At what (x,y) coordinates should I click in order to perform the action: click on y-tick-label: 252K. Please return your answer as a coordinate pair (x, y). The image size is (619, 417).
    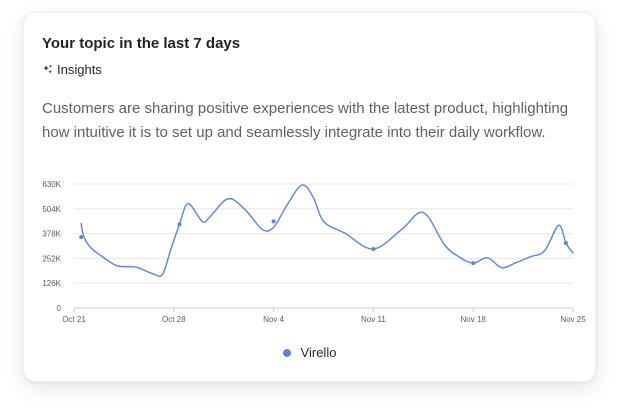
    Looking at the image, I should click on (51, 258).